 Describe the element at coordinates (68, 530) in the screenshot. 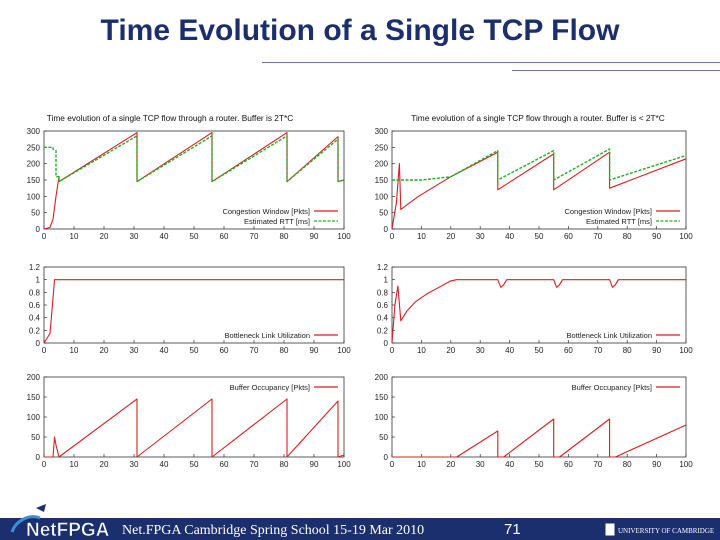

I see `logo-text: NetFPGA` at that location.